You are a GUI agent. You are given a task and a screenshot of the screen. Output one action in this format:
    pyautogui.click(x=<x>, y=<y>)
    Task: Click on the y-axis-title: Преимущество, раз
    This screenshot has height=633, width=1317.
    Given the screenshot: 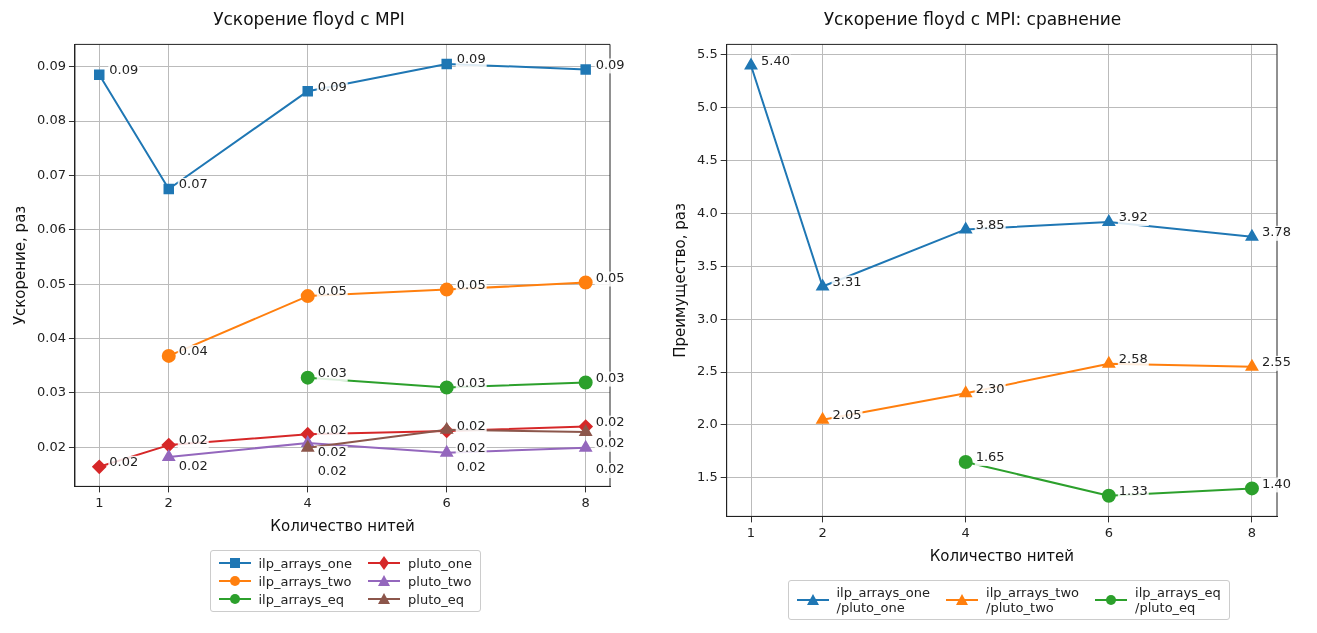 What is the action you would take?
    pyautogui.click(x=679, y=280)
    